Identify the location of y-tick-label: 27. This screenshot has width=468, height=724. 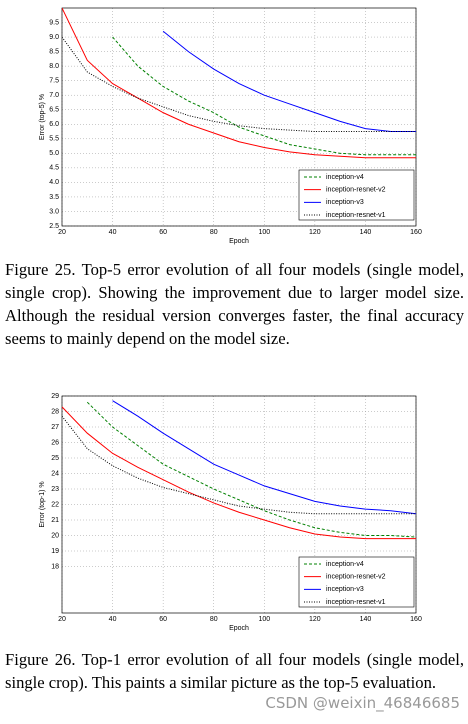
(55, 427).